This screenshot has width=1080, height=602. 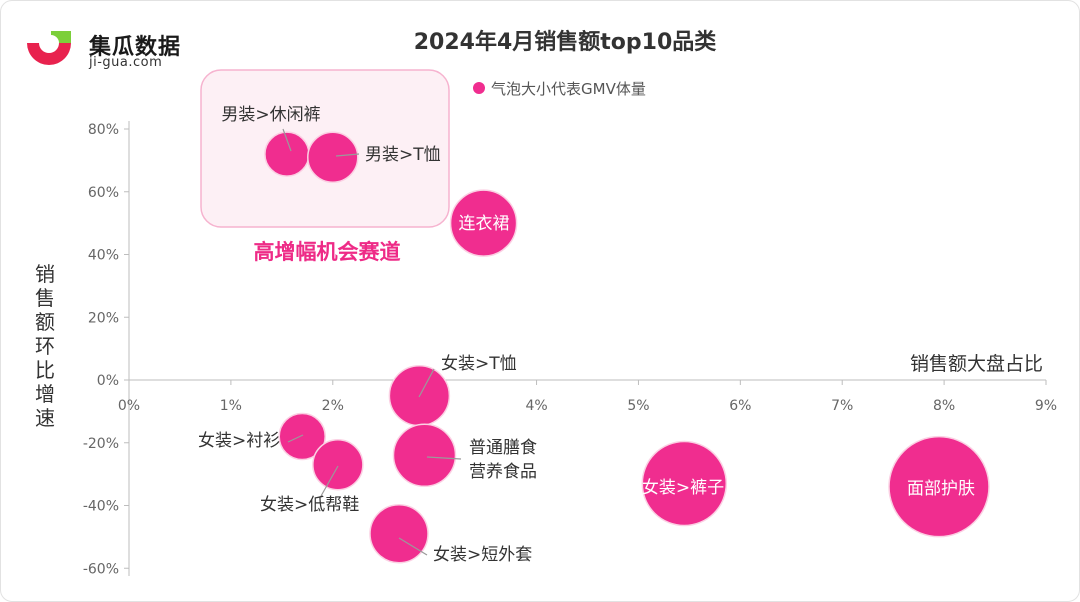 I want to click on brand-domain: ji-gua.com, so click(x=126, y=62).